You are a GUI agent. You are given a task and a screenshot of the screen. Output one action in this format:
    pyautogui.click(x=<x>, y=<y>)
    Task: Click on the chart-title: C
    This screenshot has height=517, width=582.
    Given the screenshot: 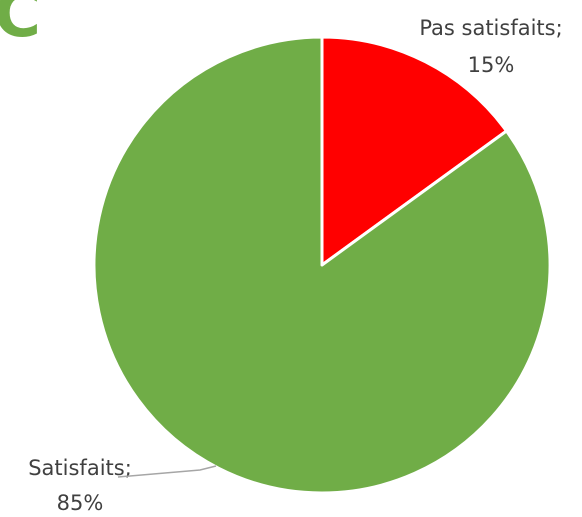 What is the action you would take?
    pyautogui.click(x=20, y=26)
    